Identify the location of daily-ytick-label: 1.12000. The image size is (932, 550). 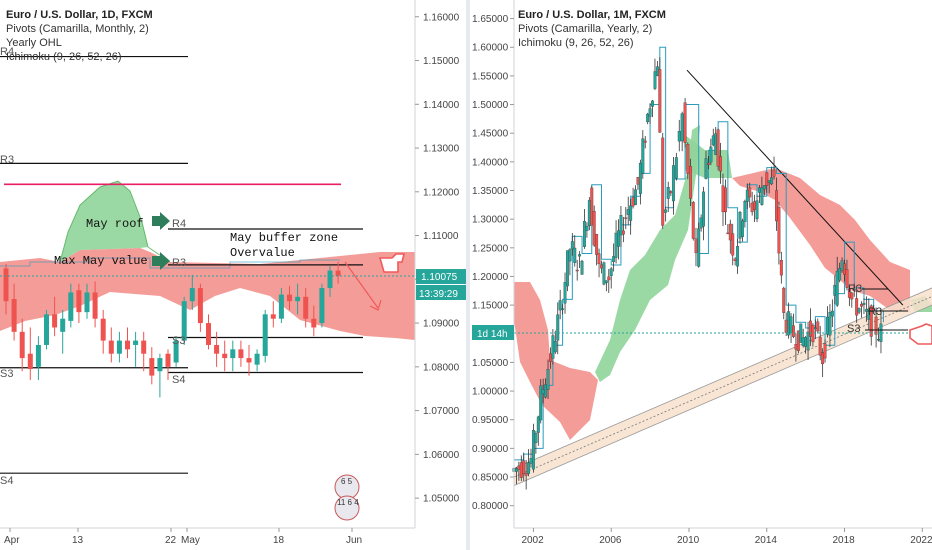
(441, 192).